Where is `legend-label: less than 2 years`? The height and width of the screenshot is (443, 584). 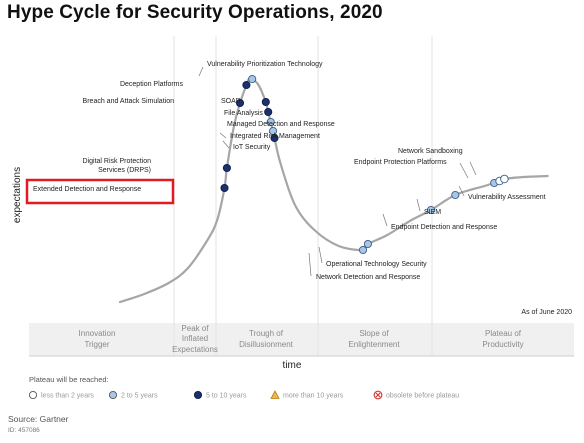
legend-label: less than 2 years is located at coordinates (67, 396).